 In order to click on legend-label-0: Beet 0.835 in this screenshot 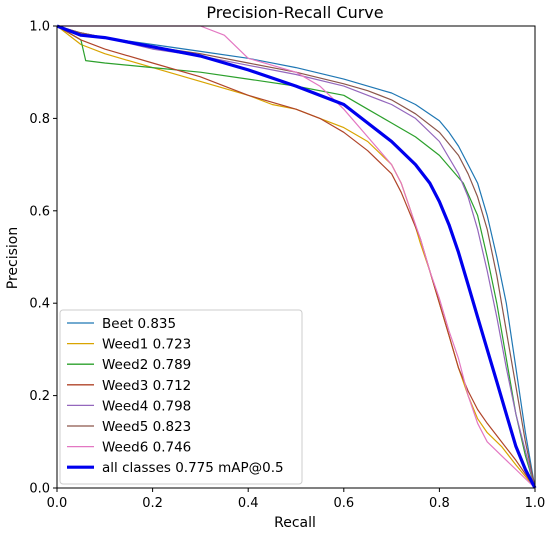, I will do `click(139, 324)`.